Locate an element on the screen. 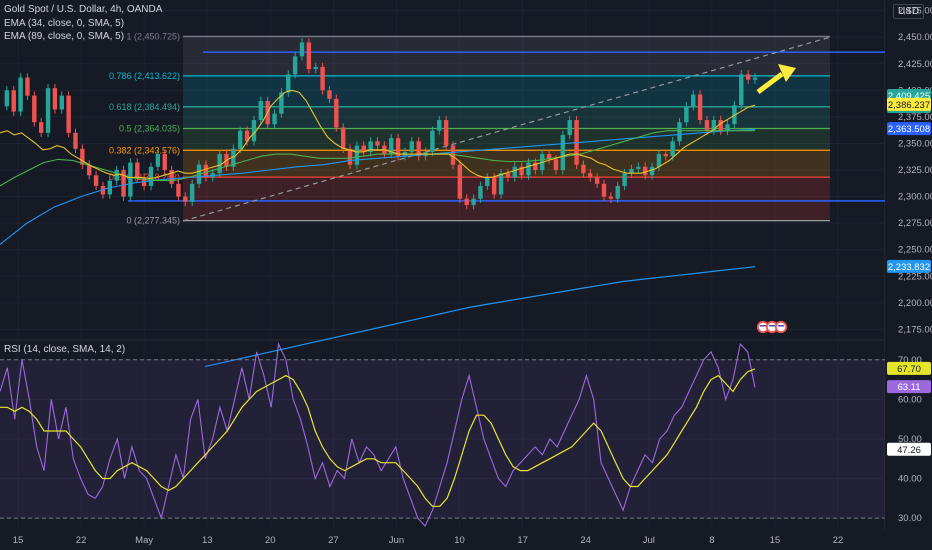 The height and width of the screenshot is (550, 932). yellow-arrow-icon is located at coordinates (776, 79).